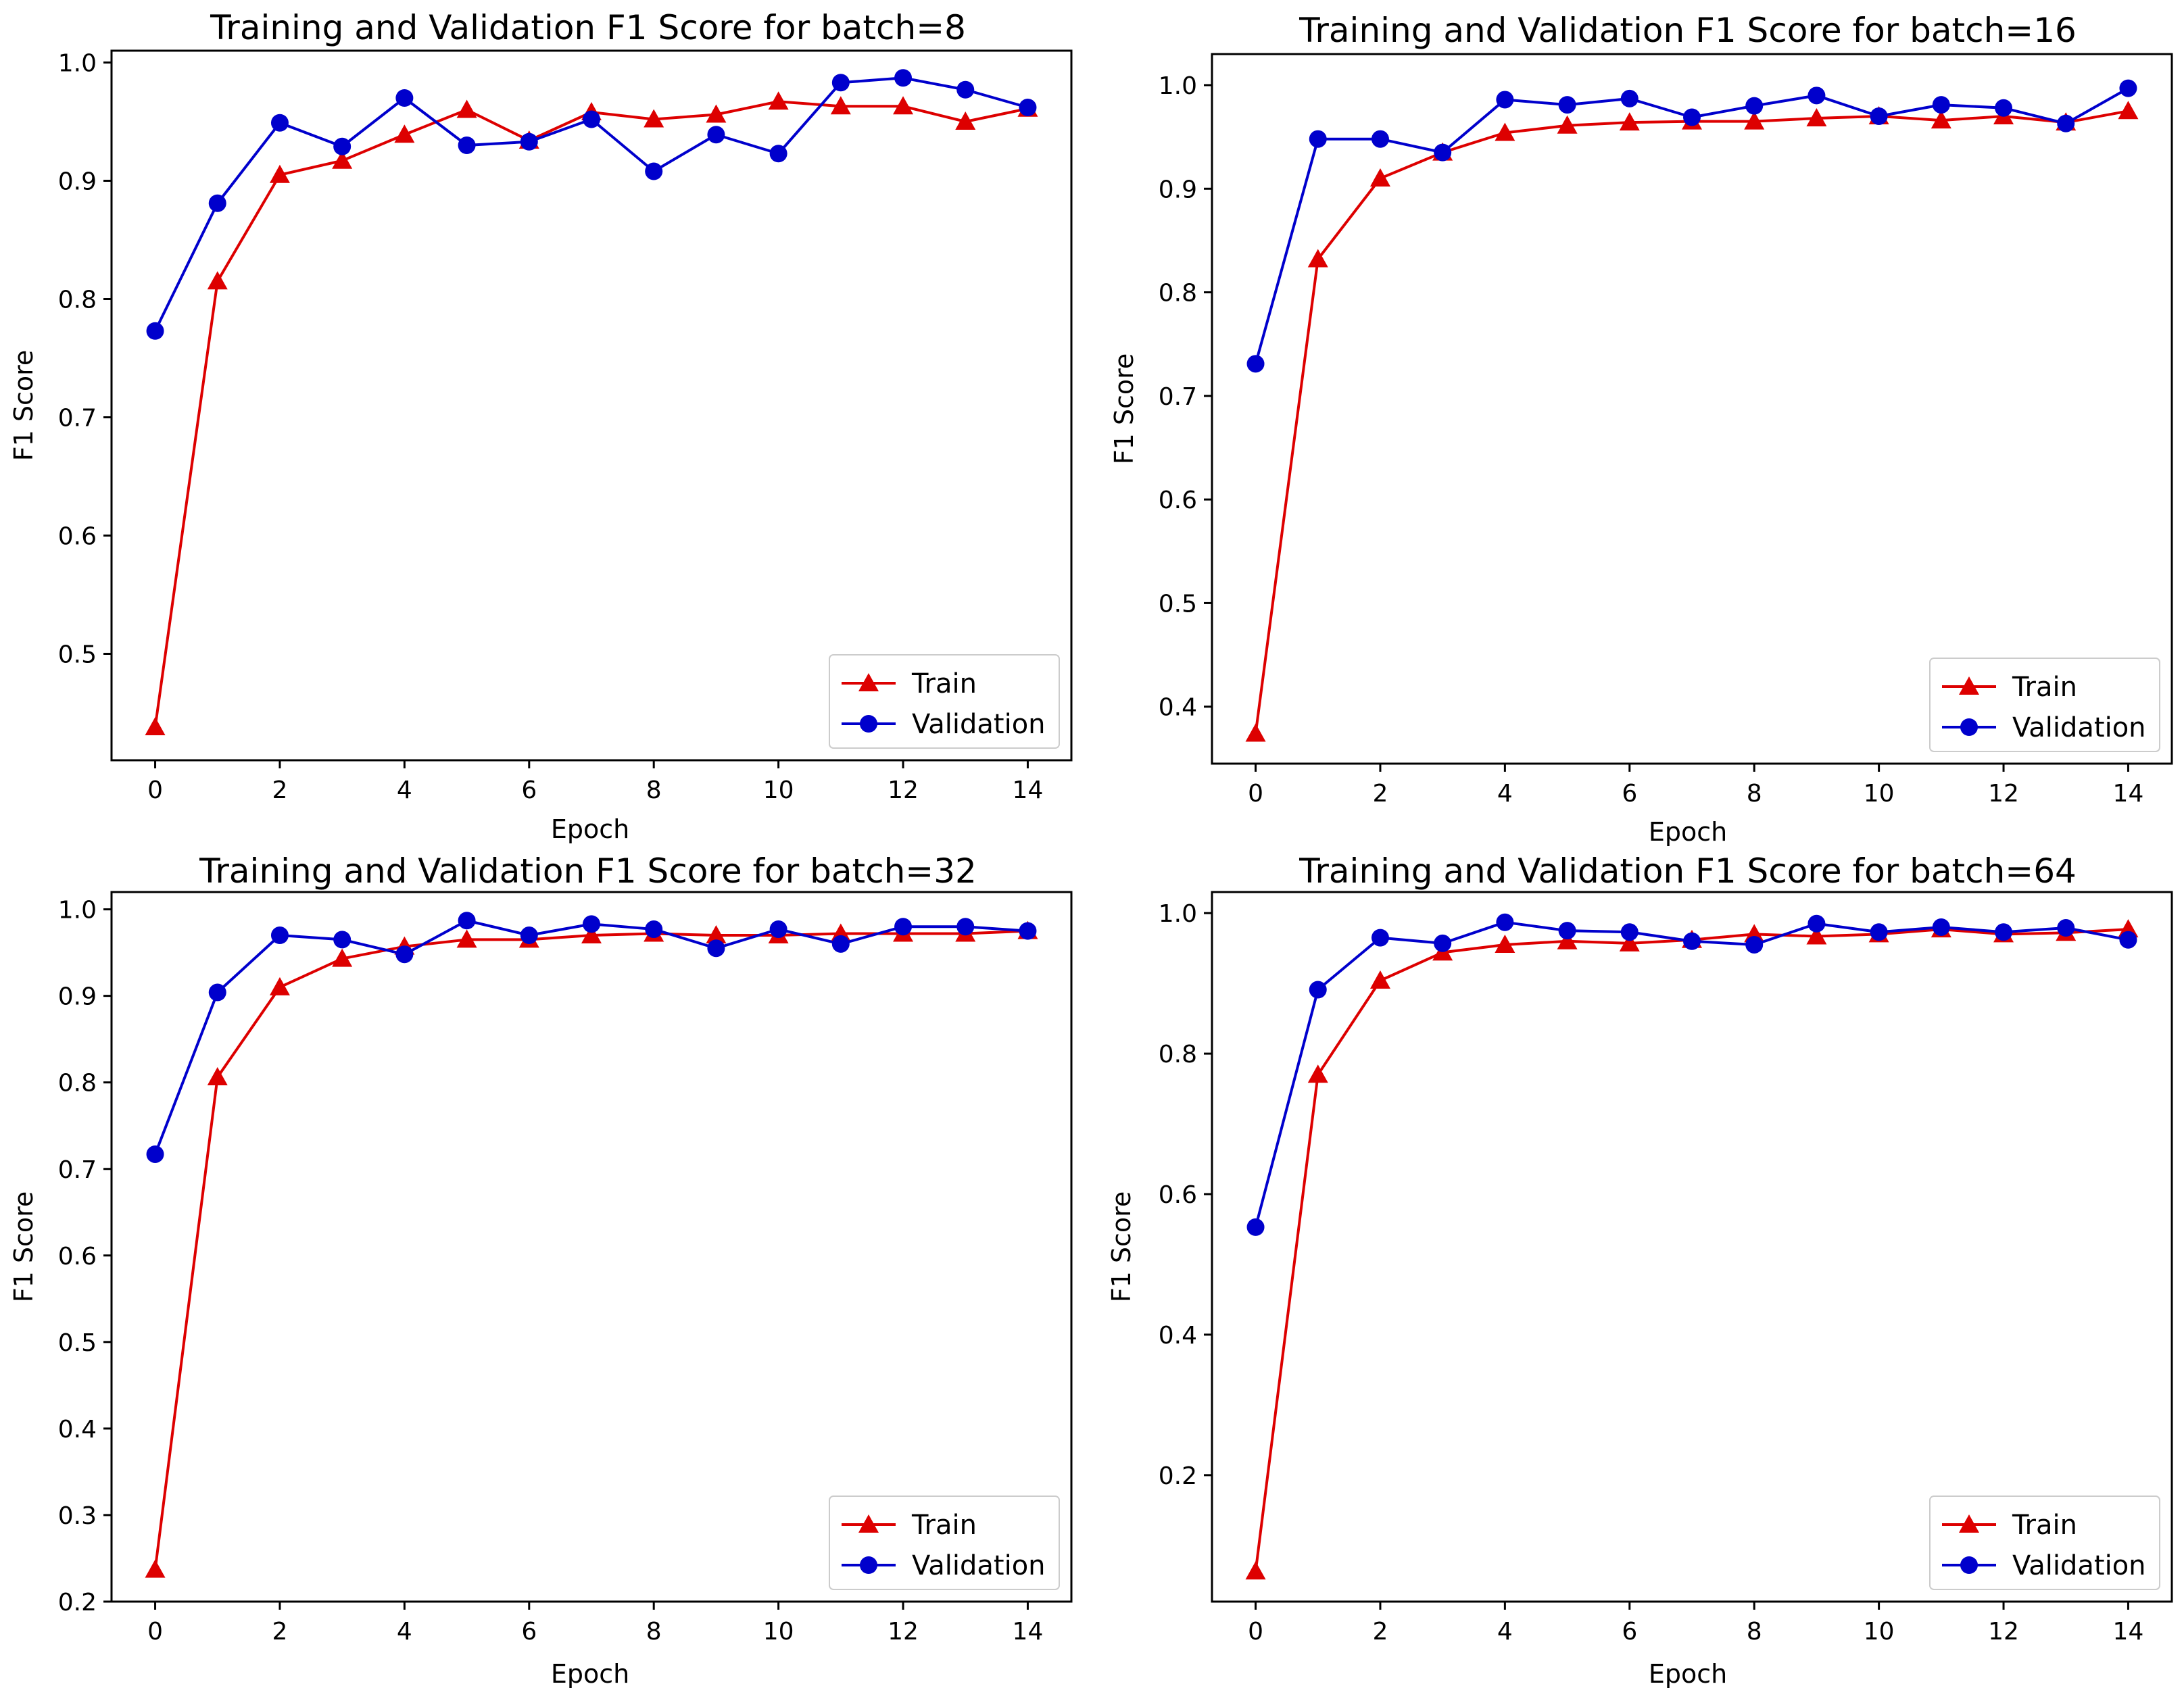 The image size is (2184, 1705). Describe the element at coordinates (77, 182) in the screenshot. I see `y-tick-label: 0.9` at that location.